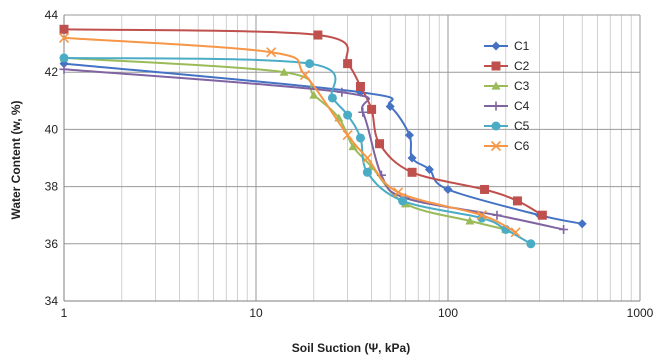 The width and height of the screenshot is (659, 363). What do you see at coordinates (52, 129) in the screenshot?
I see `y-tick-label: 40` at bounding box center [52, 129].